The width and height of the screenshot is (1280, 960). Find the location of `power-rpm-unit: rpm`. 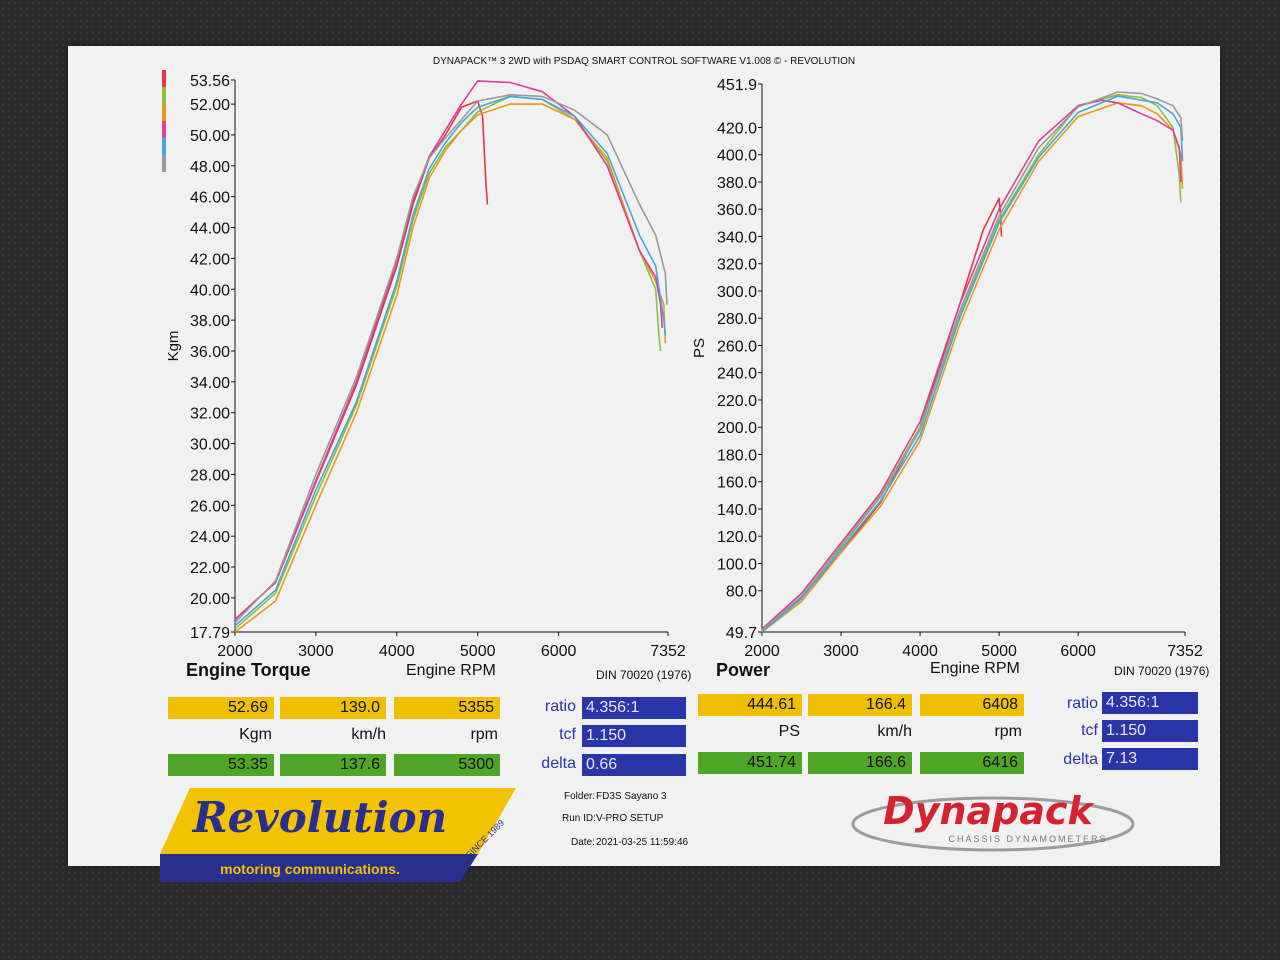

power-rpm-unit: rpm is located at coordinates (1008, 731).